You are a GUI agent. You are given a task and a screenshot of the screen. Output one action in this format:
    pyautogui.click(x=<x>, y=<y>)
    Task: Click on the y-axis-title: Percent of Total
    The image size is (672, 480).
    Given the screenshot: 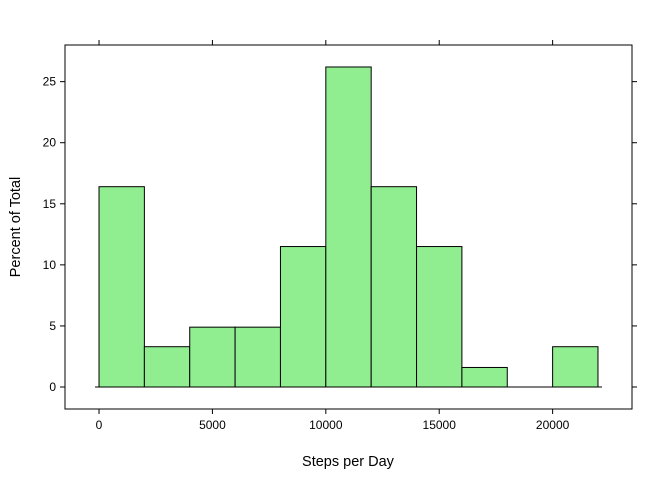 What is the action you would take?
    pyautogui.click(x=16, y=227)
    